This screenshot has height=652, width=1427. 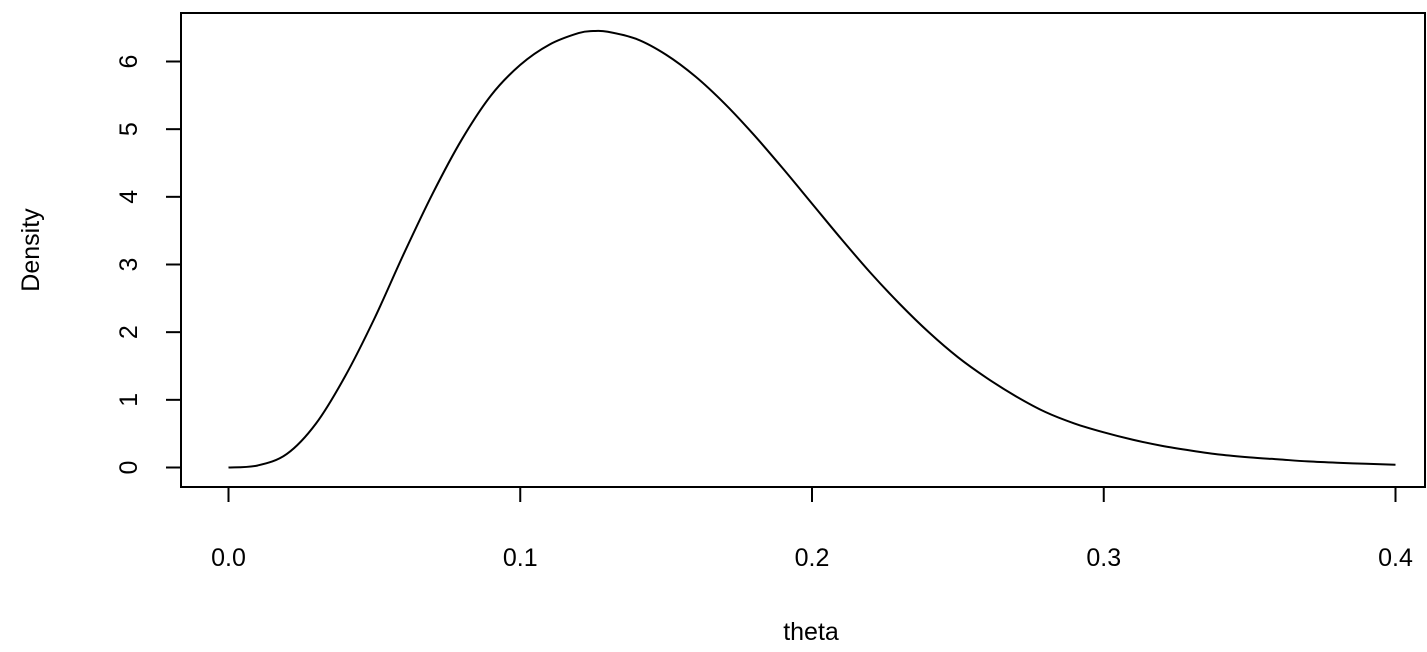 I want to click on y-tick-label: 5, so click(x=129, y=129).